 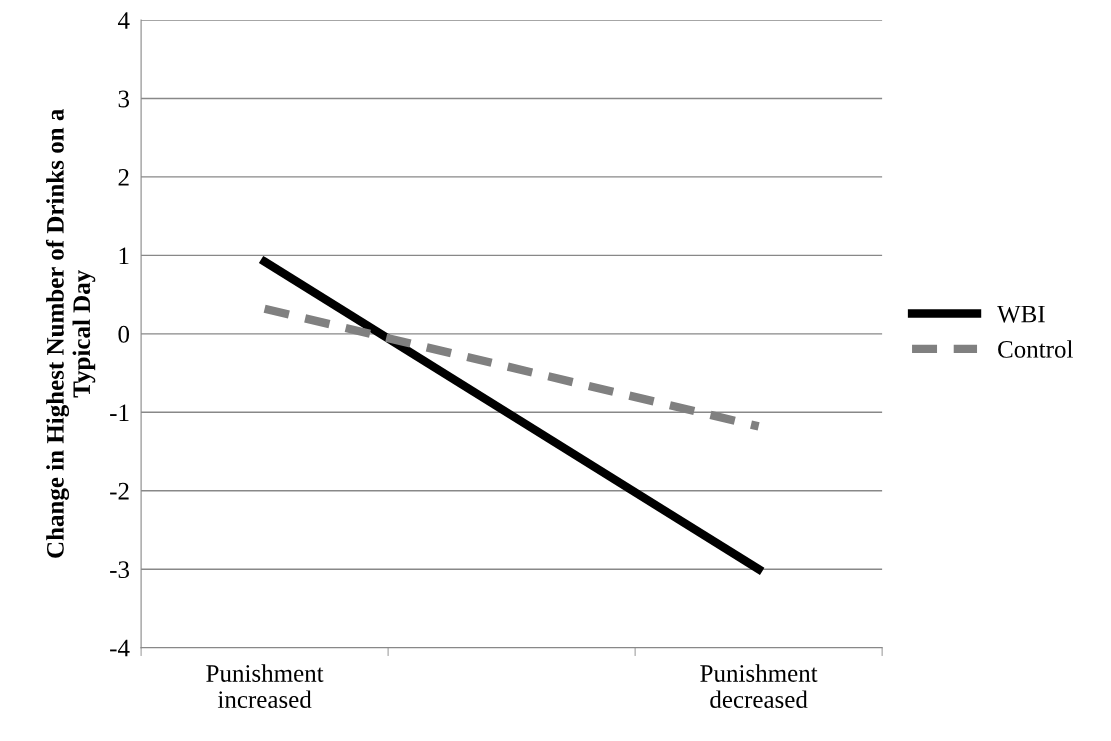 What do you see at coordinates (123, 20) in the screenshot?
I see `y-tick-label: 4` at bounding box center [123, 20].